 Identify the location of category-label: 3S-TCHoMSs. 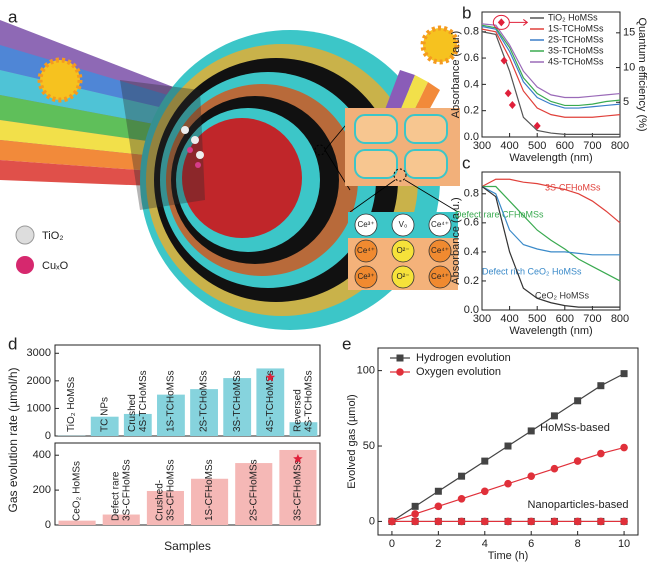
(237, 401).